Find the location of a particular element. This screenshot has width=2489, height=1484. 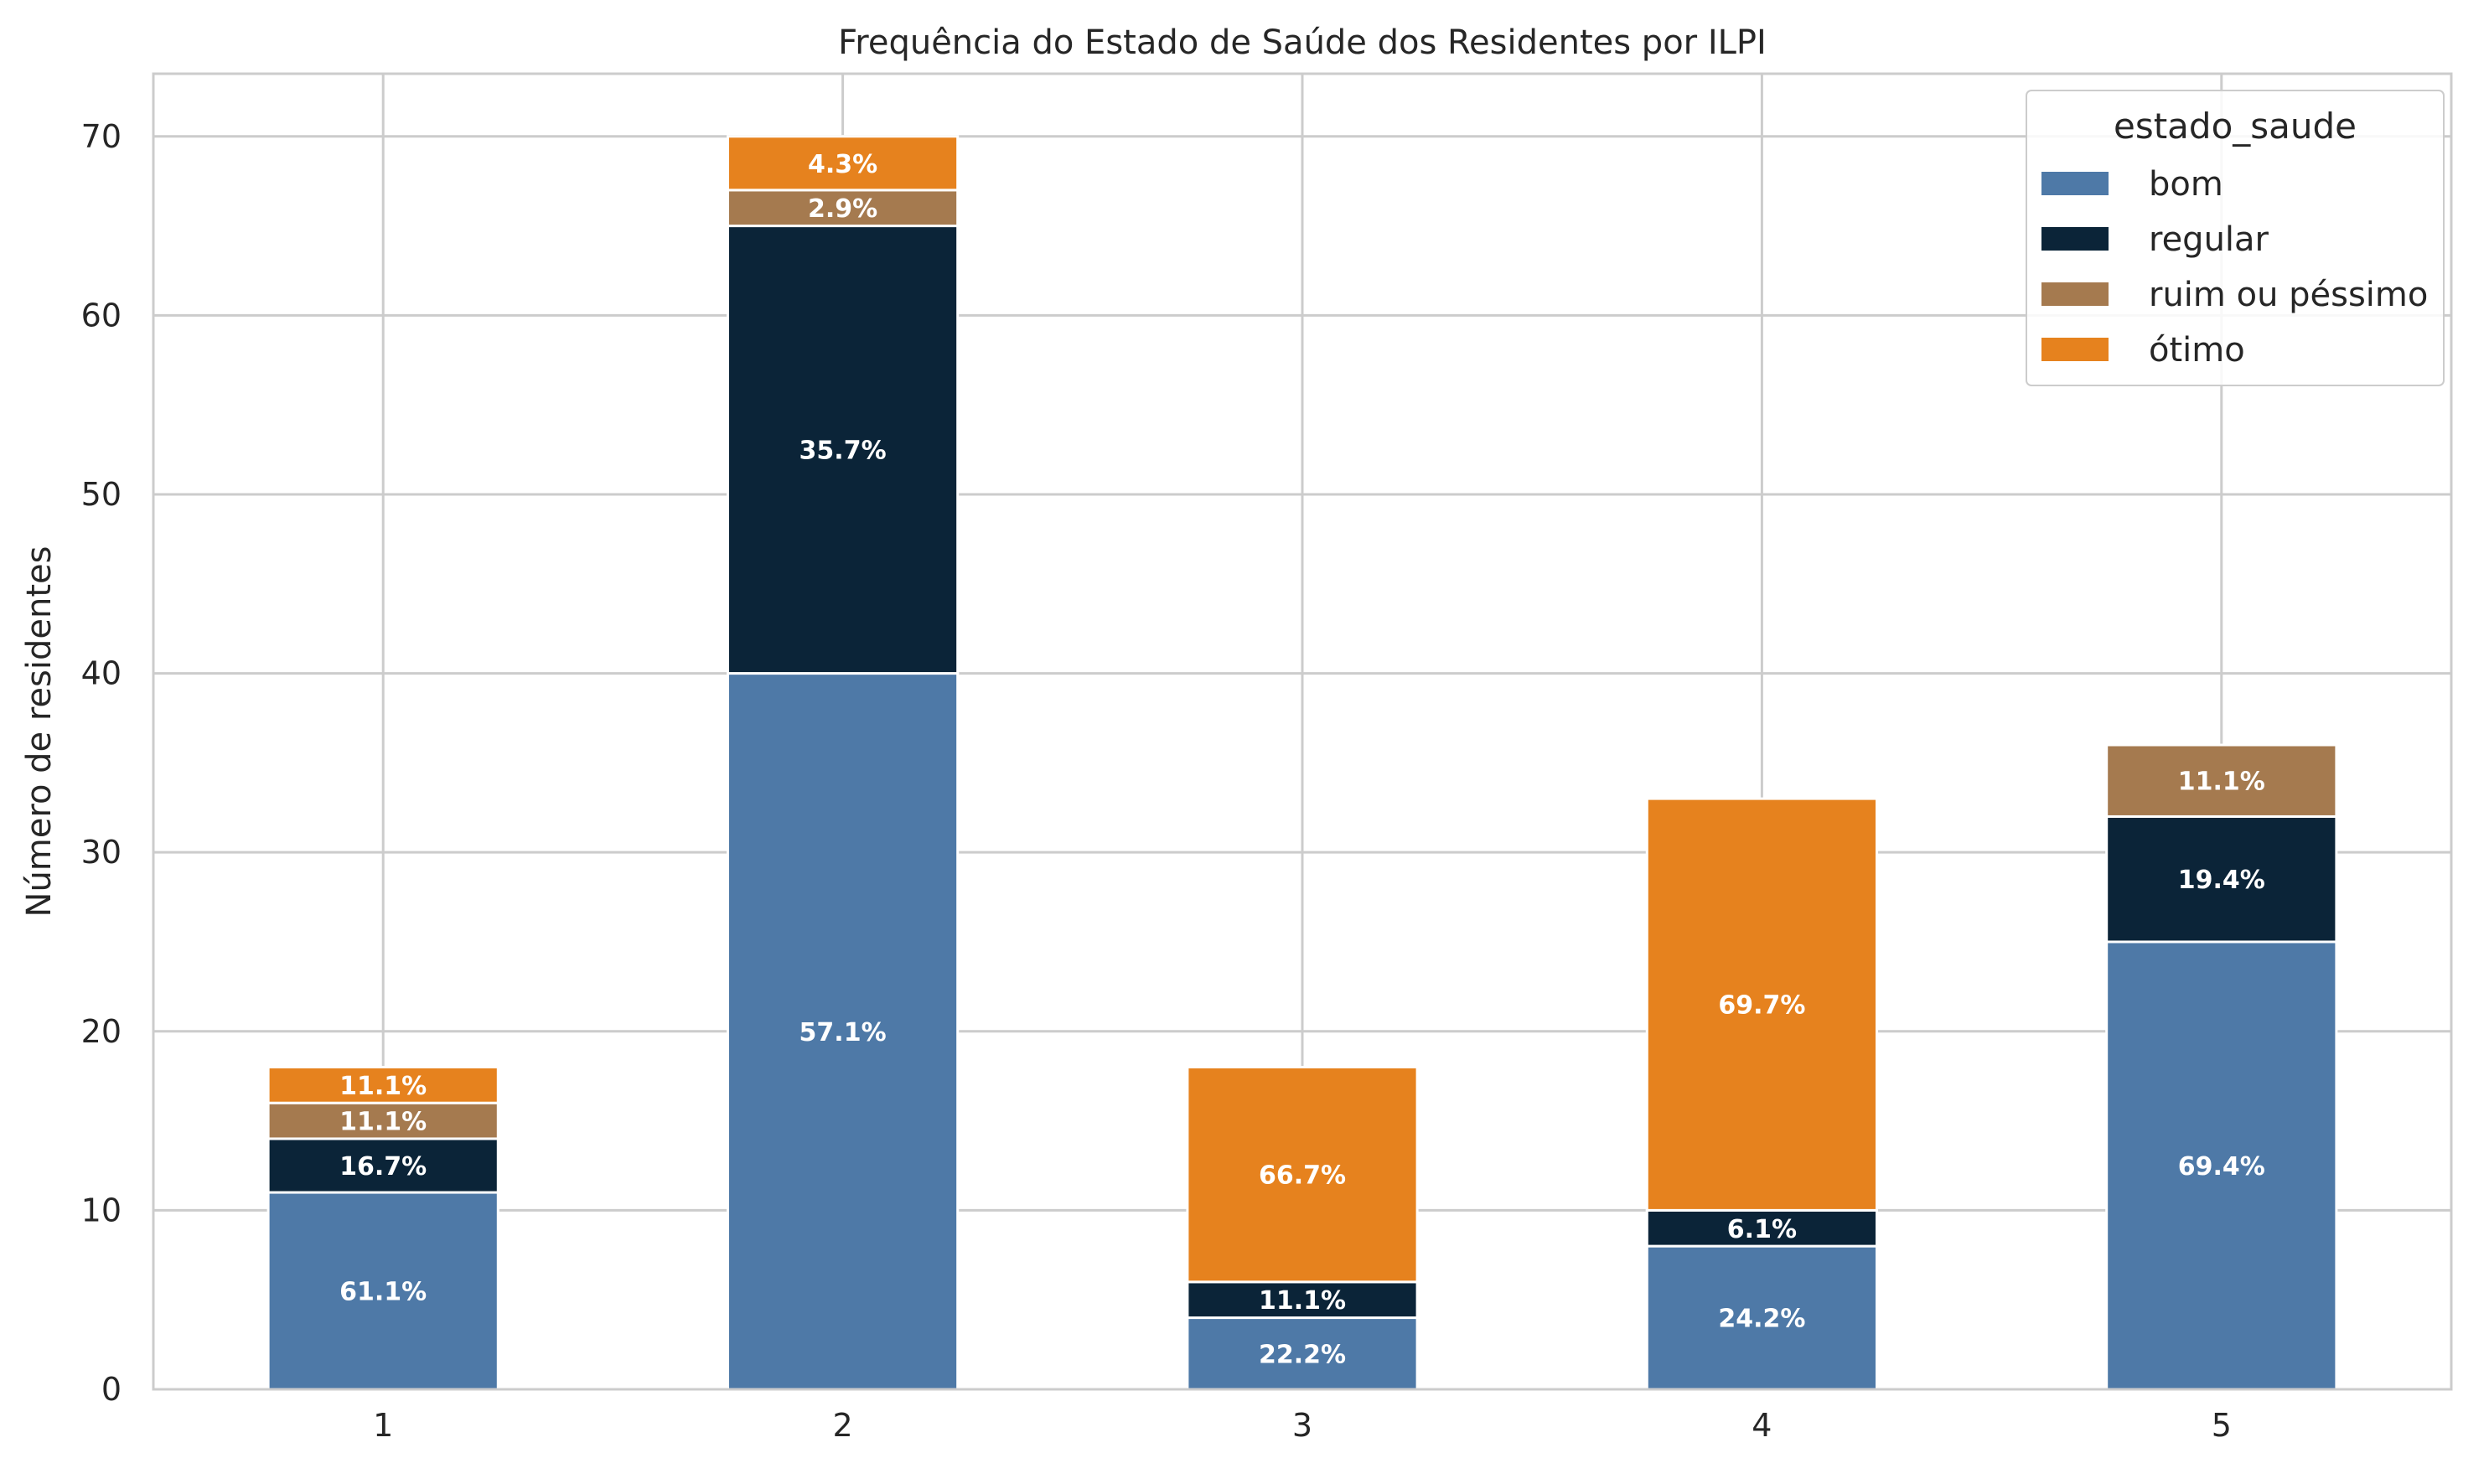

bar-segment-label: 57.1% is located at coordinates (843, 1032).